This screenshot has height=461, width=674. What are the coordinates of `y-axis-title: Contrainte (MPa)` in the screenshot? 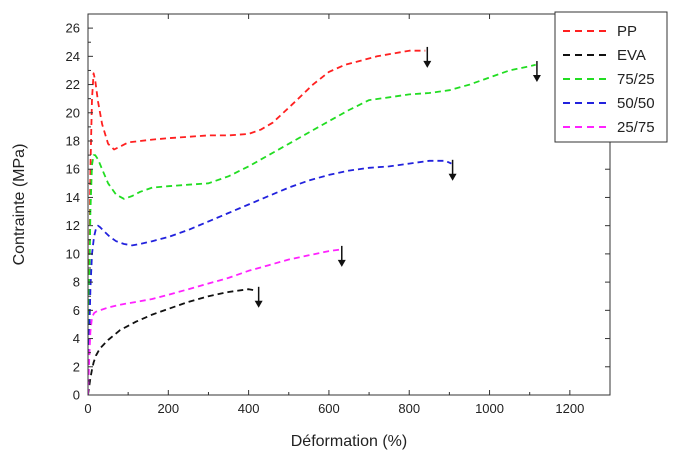 It's located at (19, 205).